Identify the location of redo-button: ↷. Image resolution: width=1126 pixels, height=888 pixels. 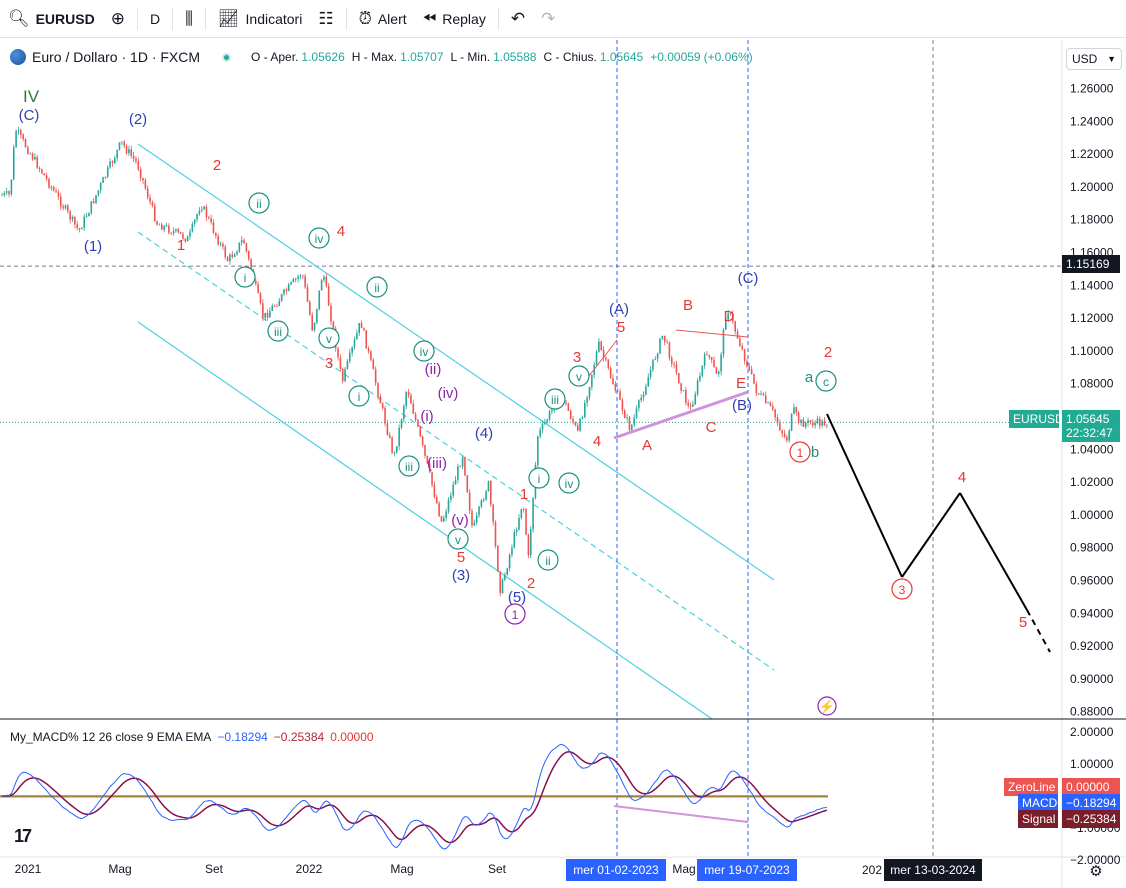
(548, 19).